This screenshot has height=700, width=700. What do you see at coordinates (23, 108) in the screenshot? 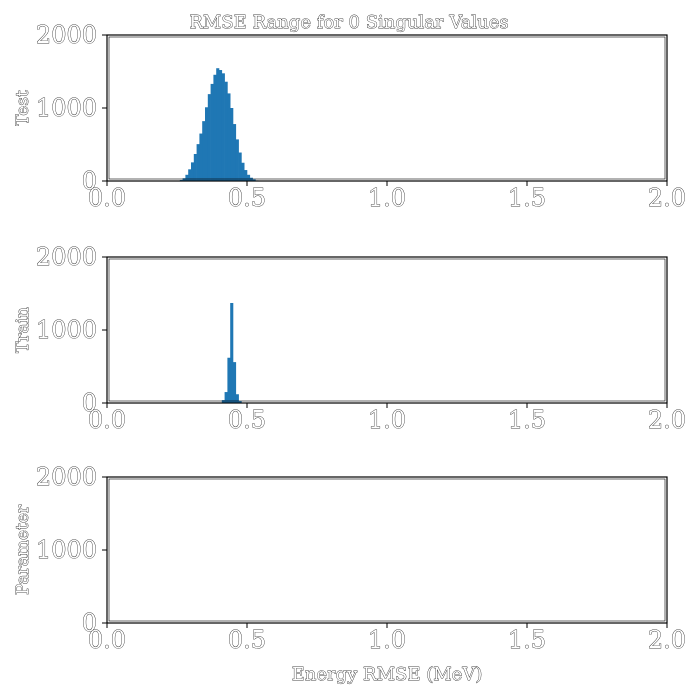
I see `y-axis-label: Test` at bounding box center [23, 108].